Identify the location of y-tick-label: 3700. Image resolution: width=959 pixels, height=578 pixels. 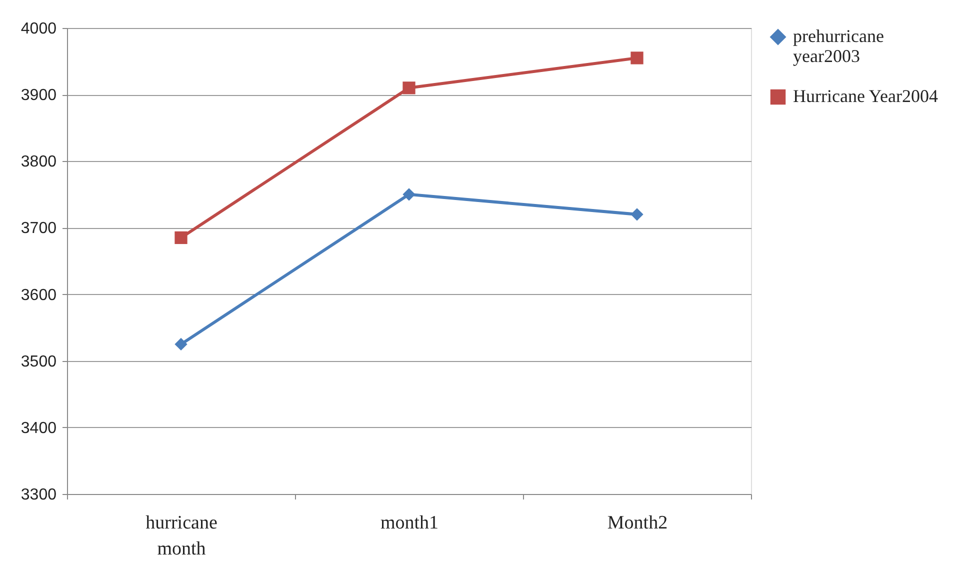
(38, 229).